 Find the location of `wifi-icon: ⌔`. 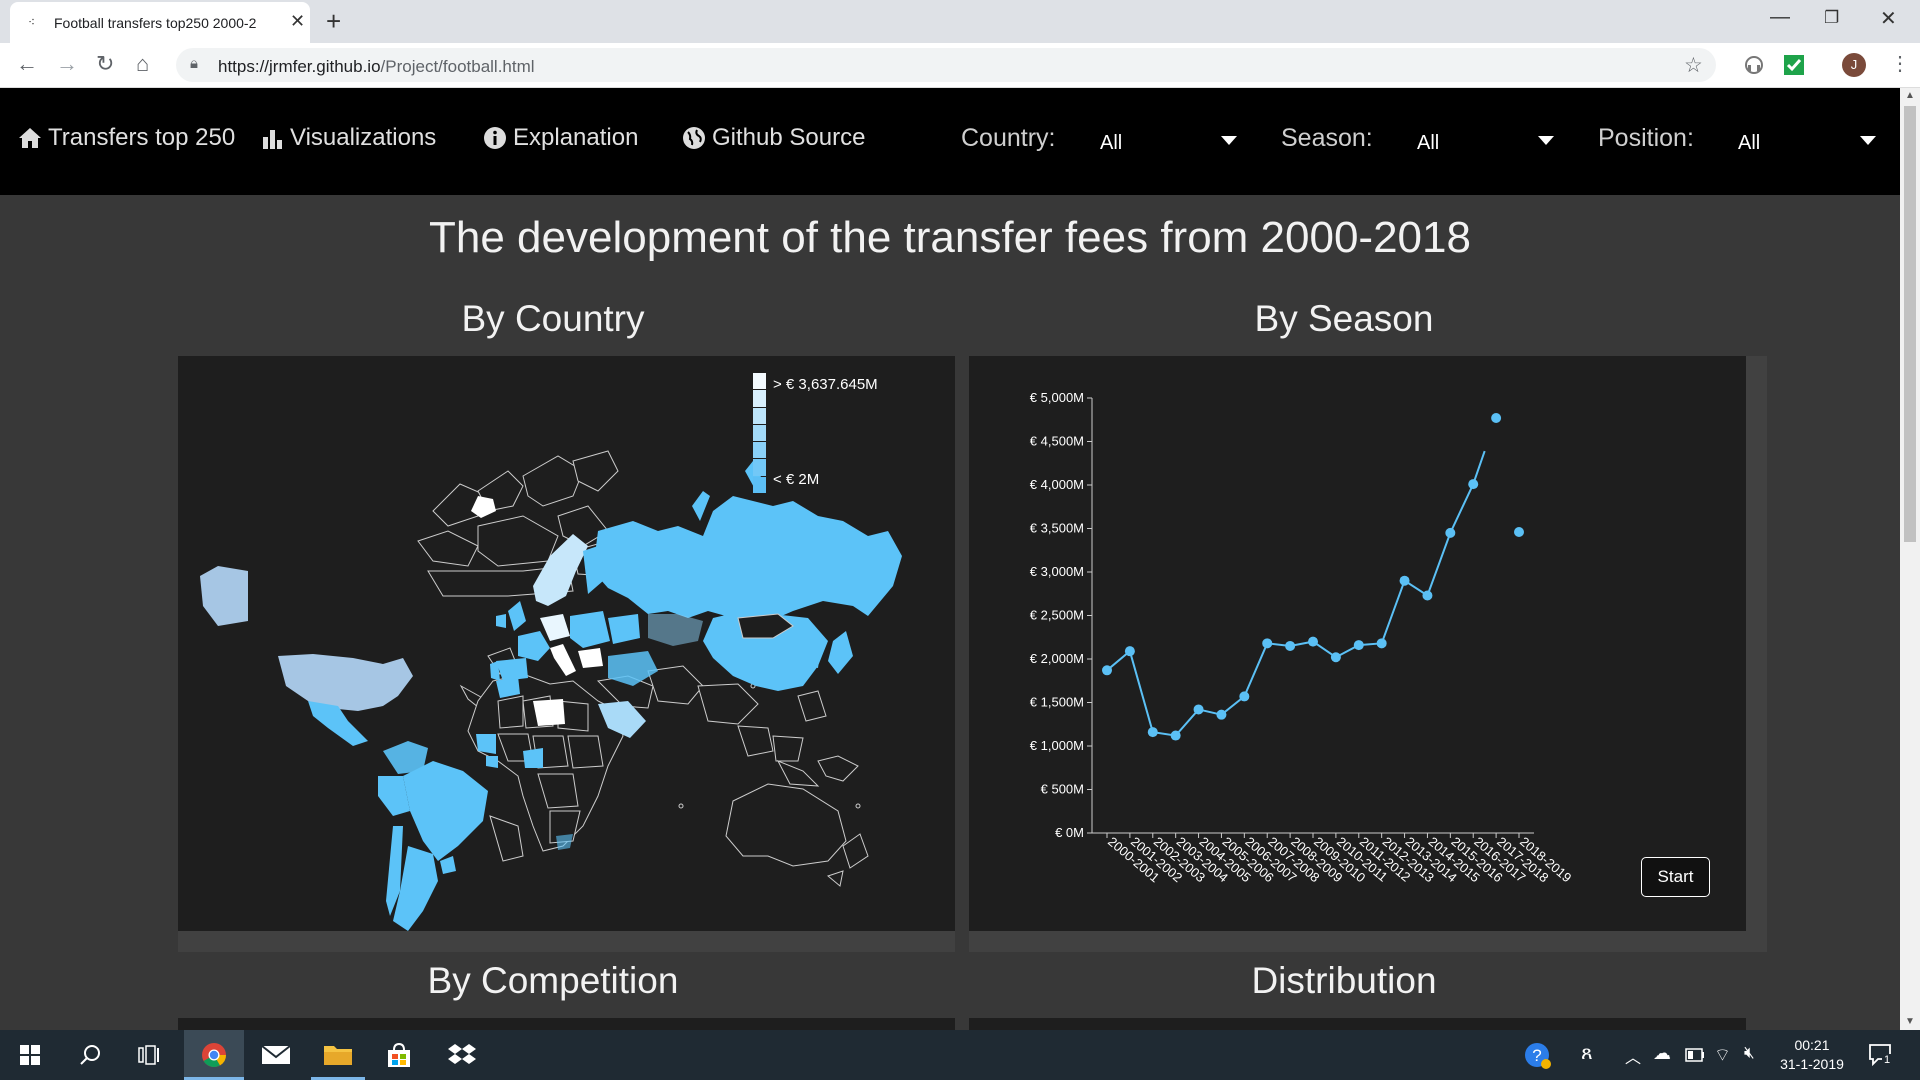

wifi-icon: ⌔ is located at coordinates (1722, 1055).